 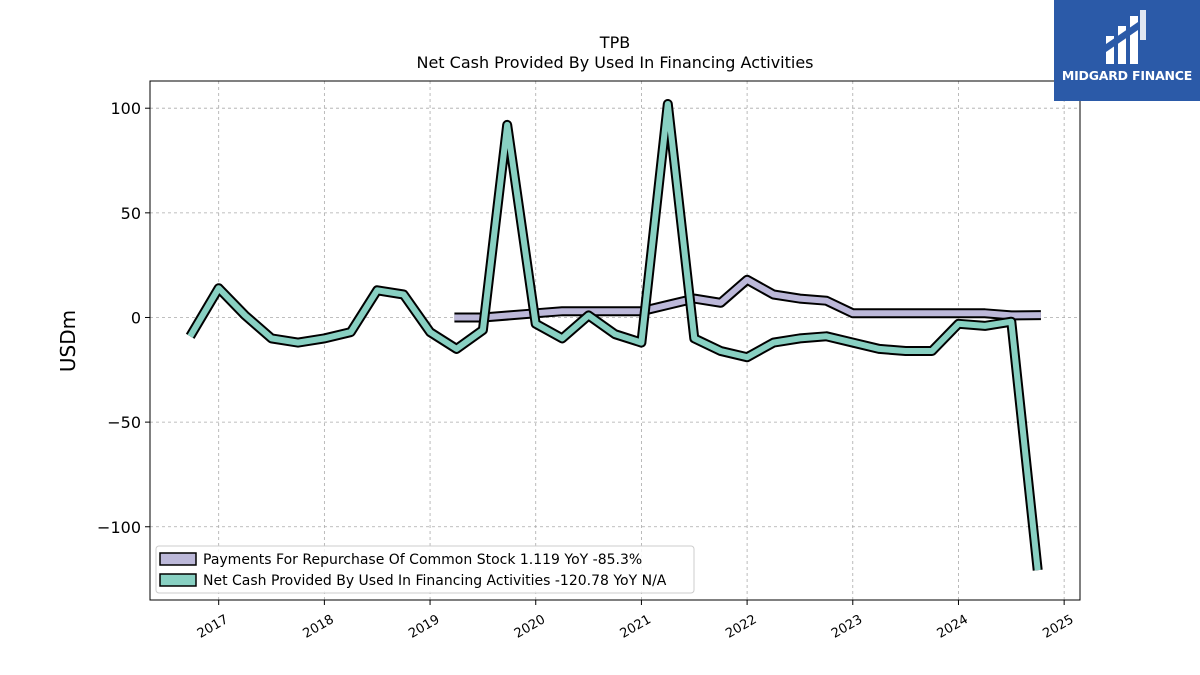 I want to click on x-tick-label: 2023, so click(x=847, y=627).